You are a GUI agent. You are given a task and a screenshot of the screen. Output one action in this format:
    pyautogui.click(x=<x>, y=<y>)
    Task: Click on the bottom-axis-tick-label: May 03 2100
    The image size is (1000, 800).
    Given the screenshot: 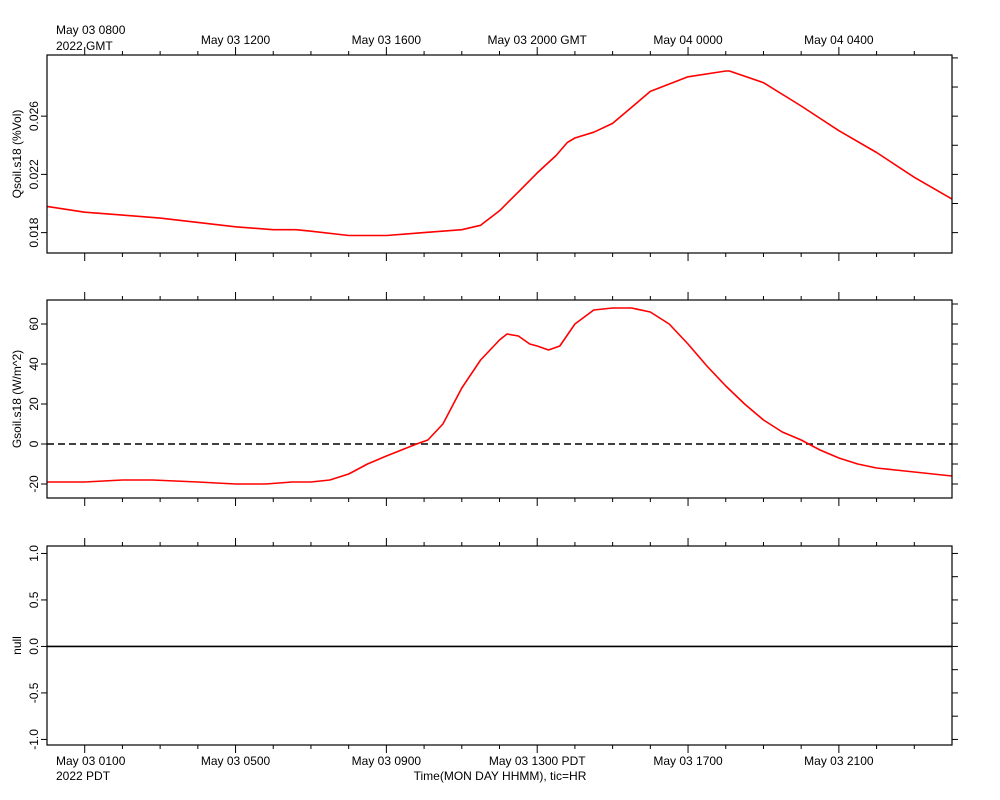 What is the action you would take?
    pyautogui.click(x=839, y=761)
    